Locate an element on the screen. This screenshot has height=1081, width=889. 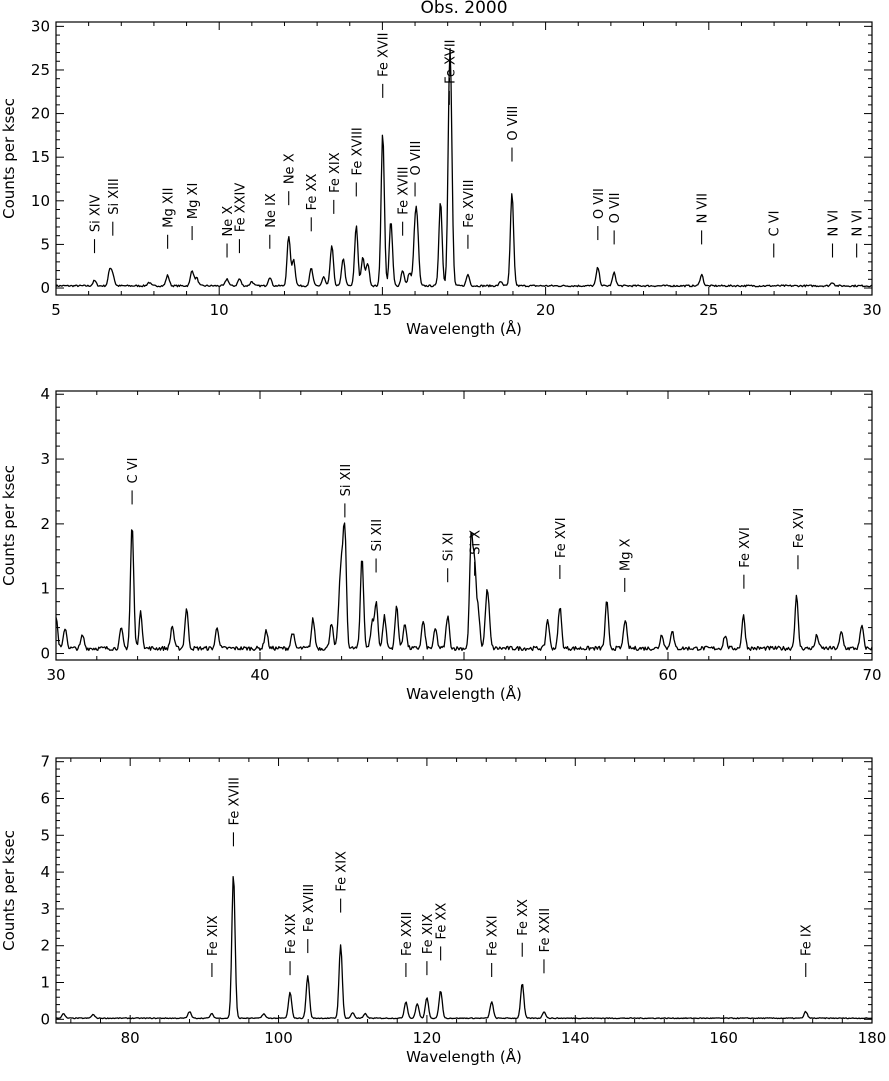
line-label: Si XI is located at coordinates (449, 546).